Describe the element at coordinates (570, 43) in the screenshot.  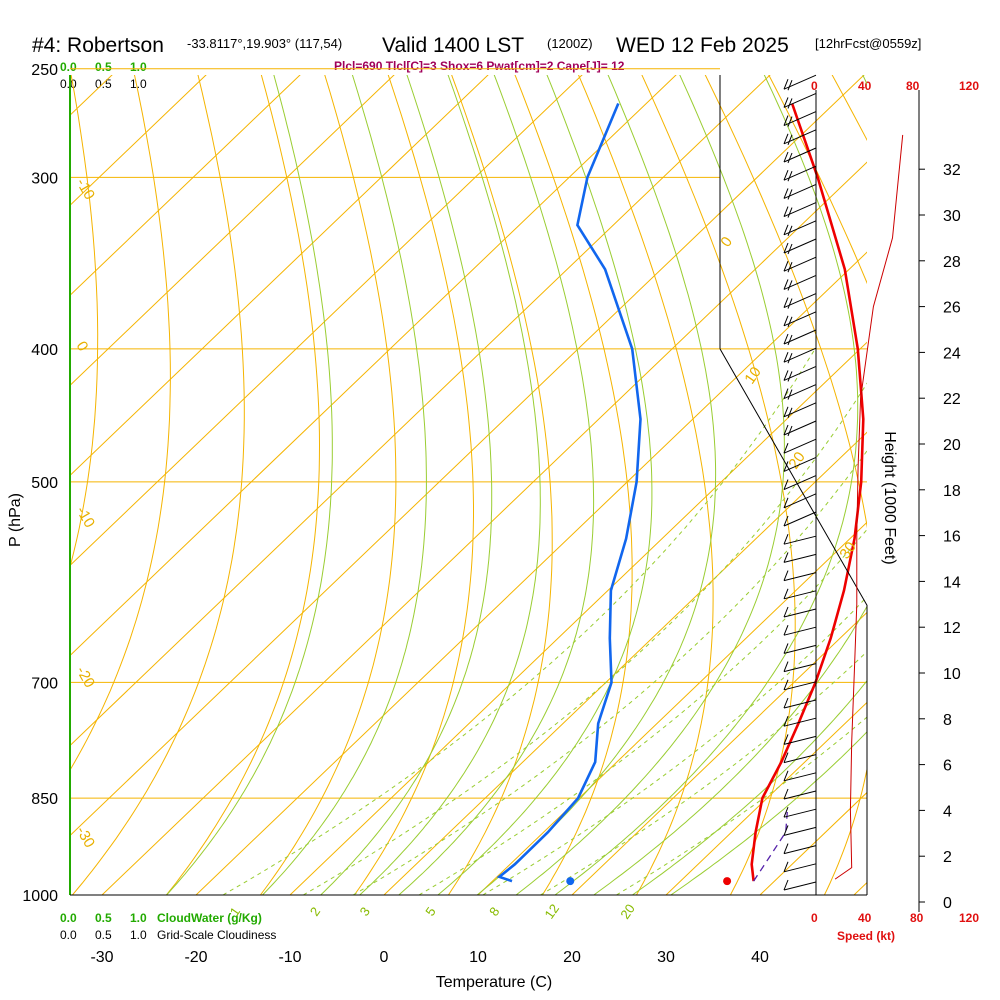
I see `title-utc: (1200Z)` at that location.